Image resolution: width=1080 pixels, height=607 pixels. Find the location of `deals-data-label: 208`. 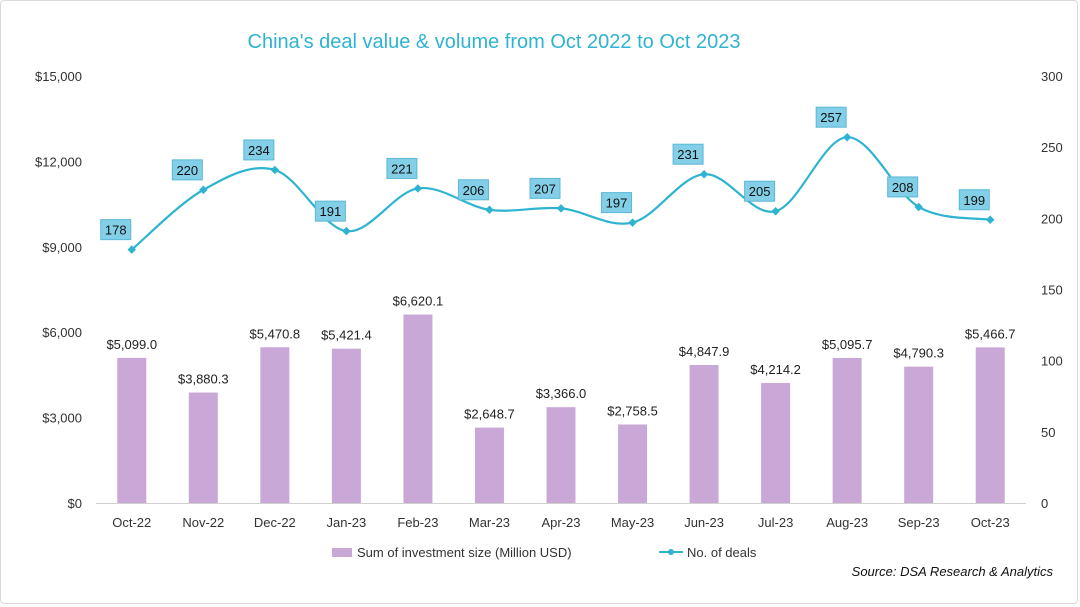

deals-data-label: 208 is located at coordinates (903, 187).